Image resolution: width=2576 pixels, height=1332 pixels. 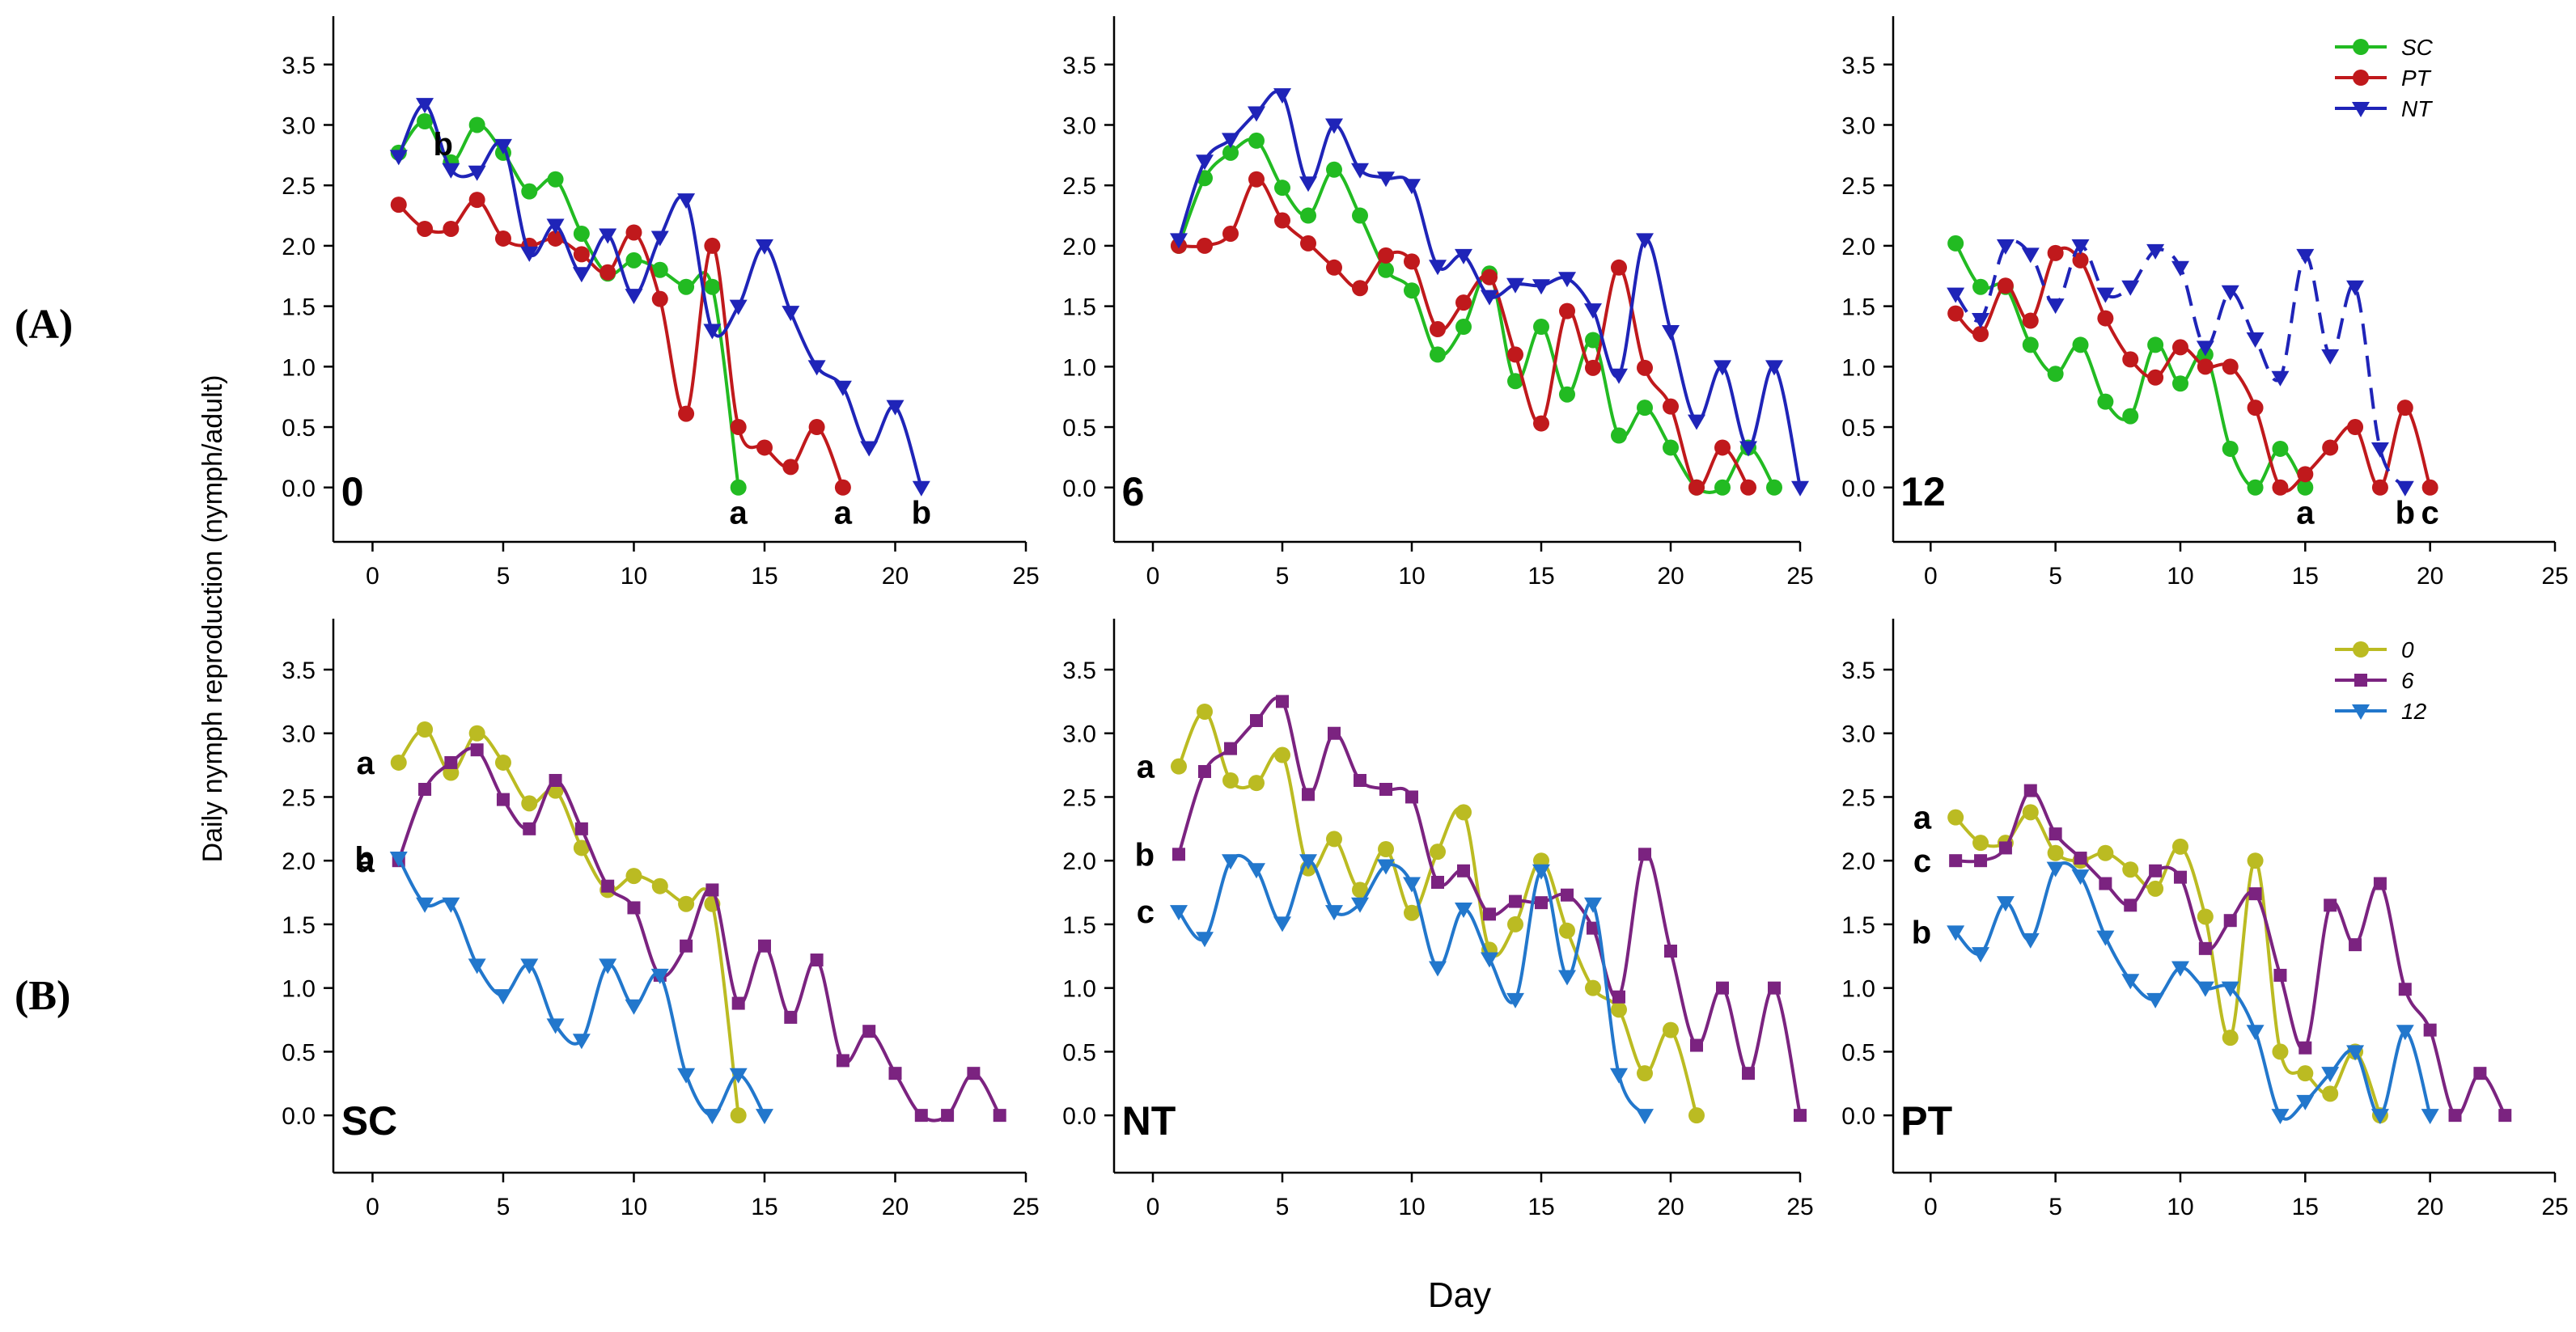 I want to click on significance-label: c, so click(x=1146, y=912).